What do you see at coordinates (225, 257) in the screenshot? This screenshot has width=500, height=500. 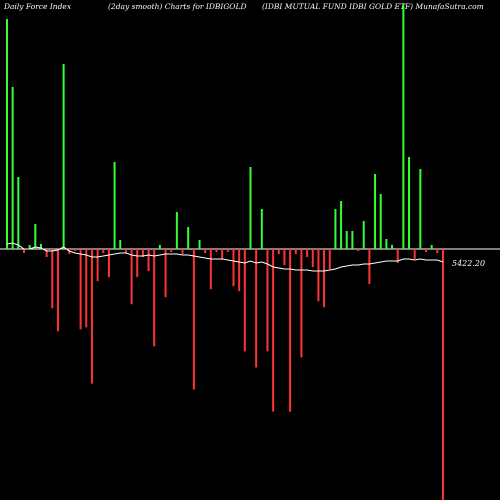 I see `smooth-line` at bounding box center [225, 257].